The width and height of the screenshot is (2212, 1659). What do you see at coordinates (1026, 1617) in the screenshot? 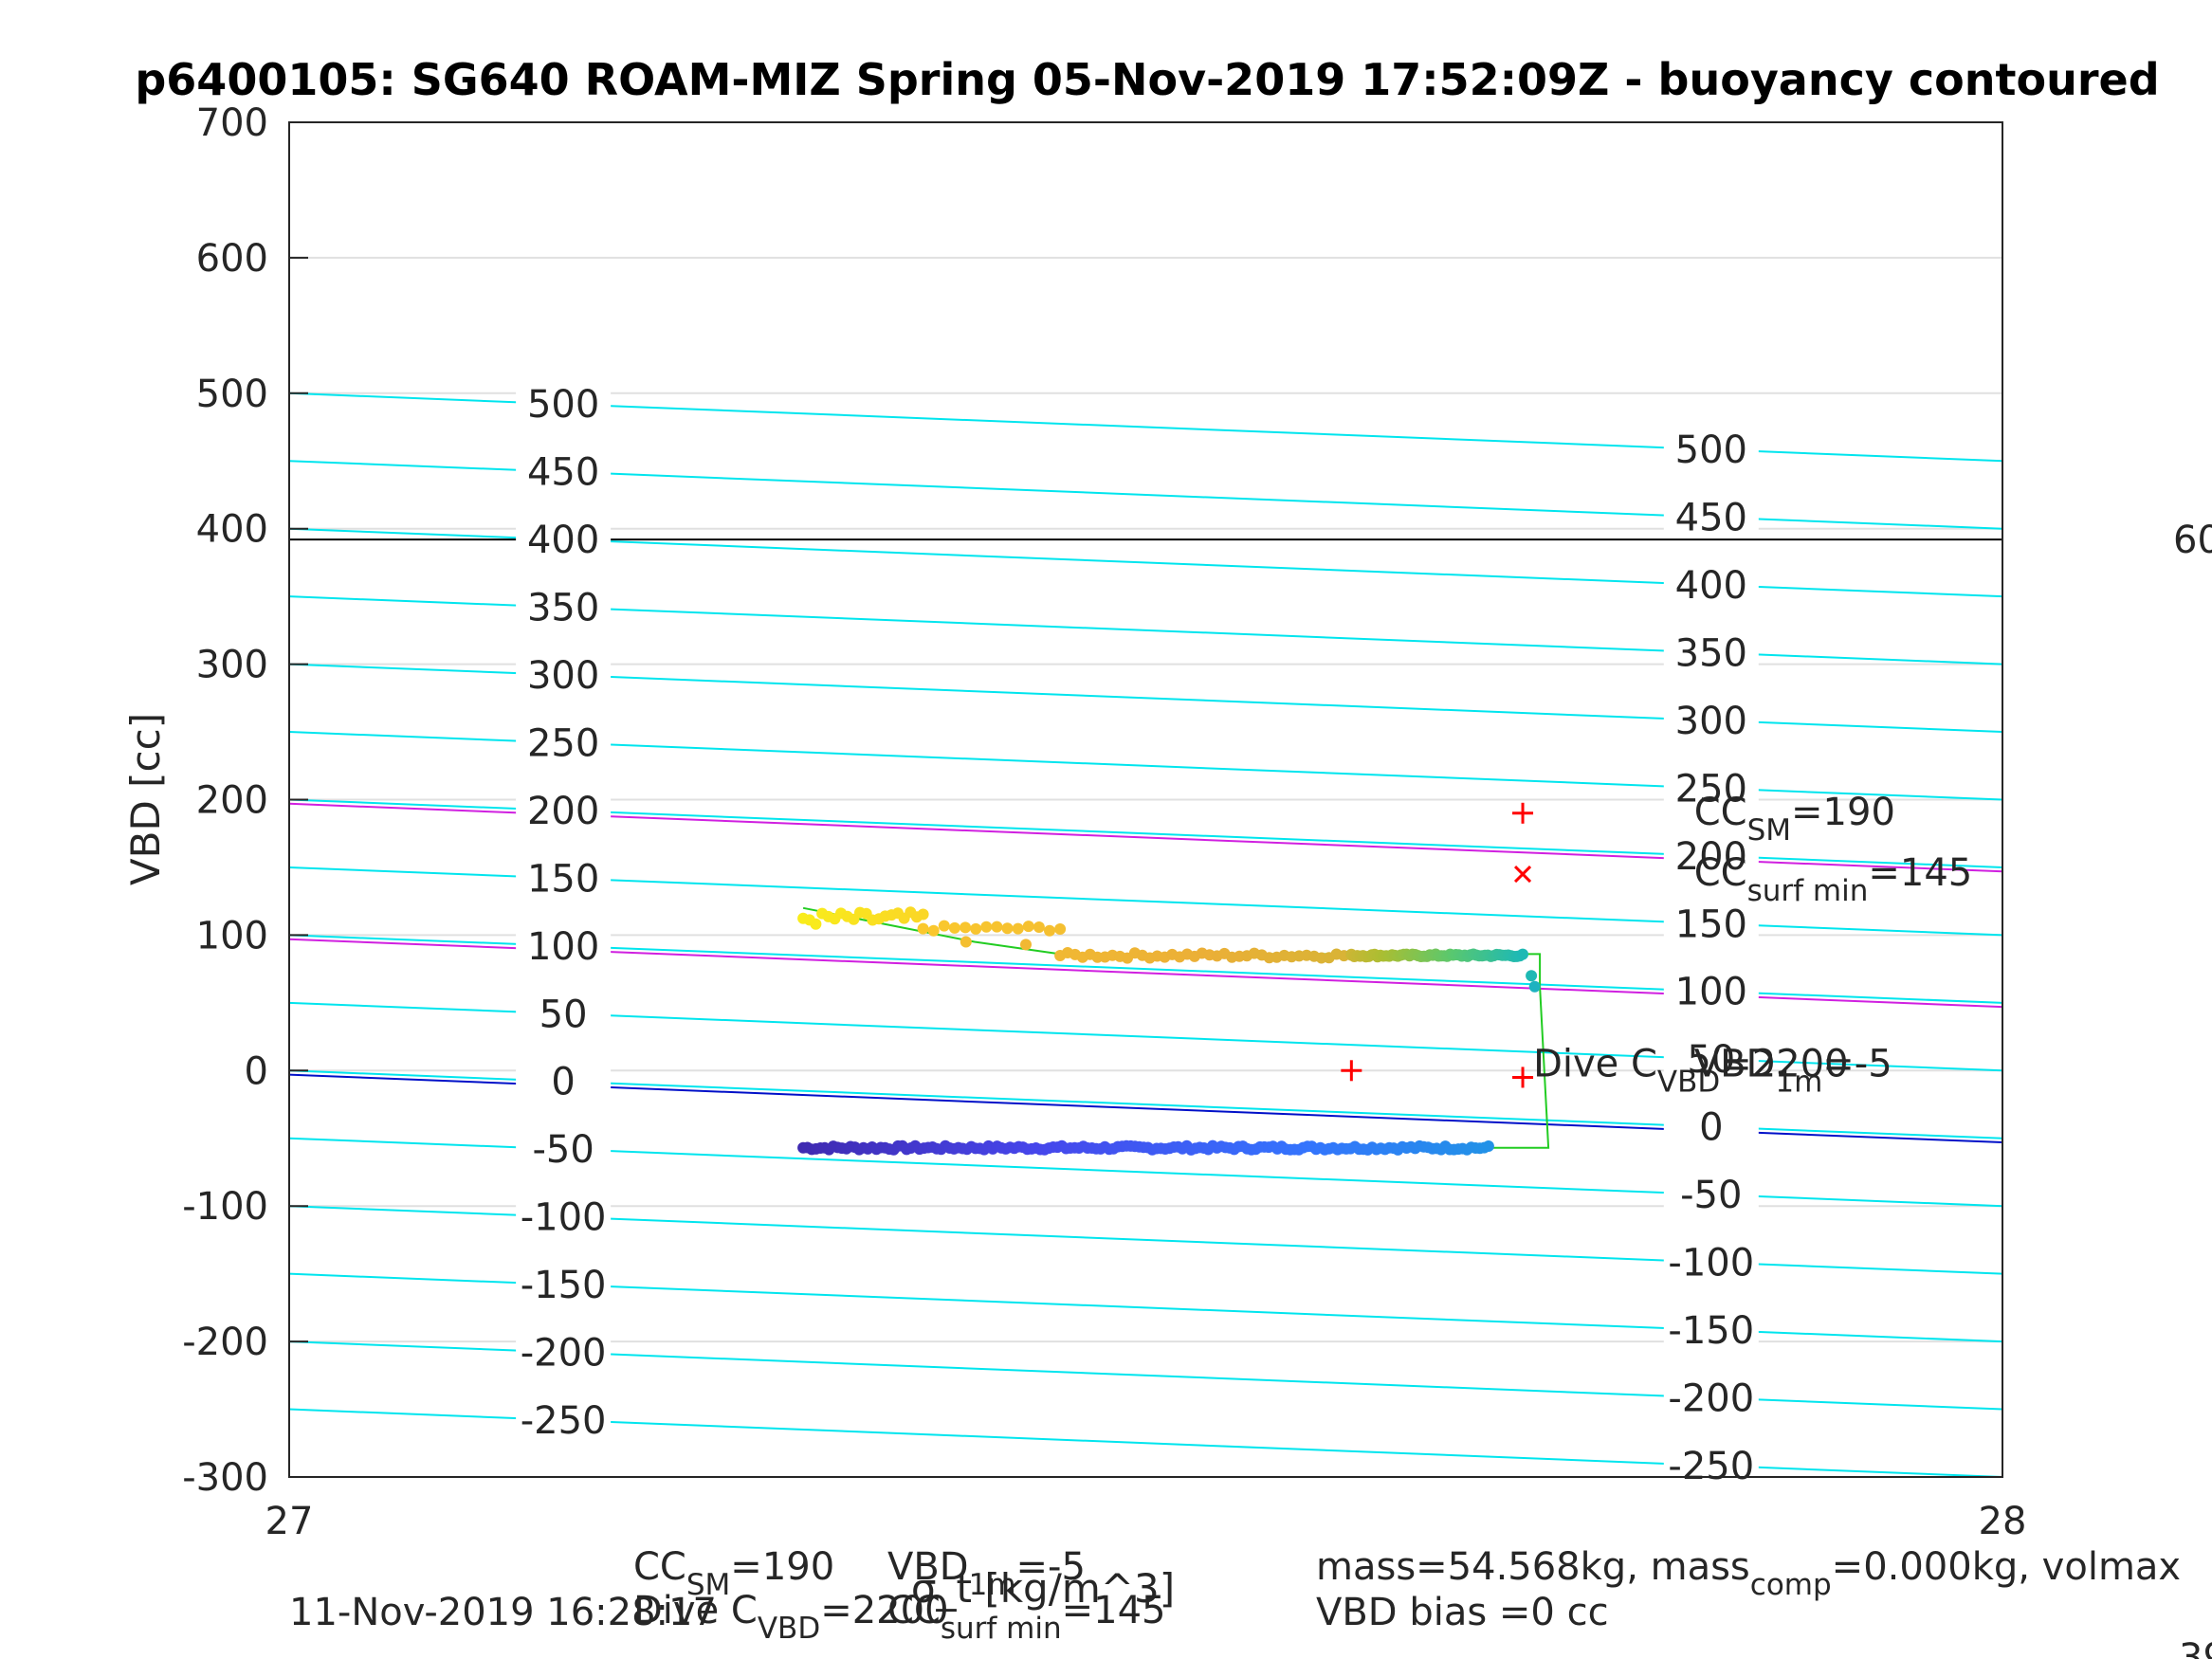
I see `footer-cc-surf-min: CCsurf min=145` at bounding box center [1026, 1617].